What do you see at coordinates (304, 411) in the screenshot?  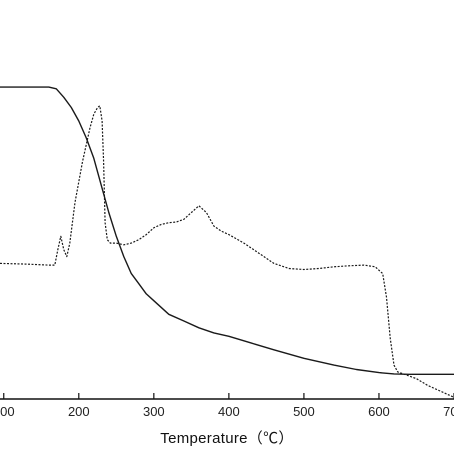 I see `x-tick-label-500: 500` at bounding box center [304, 411].